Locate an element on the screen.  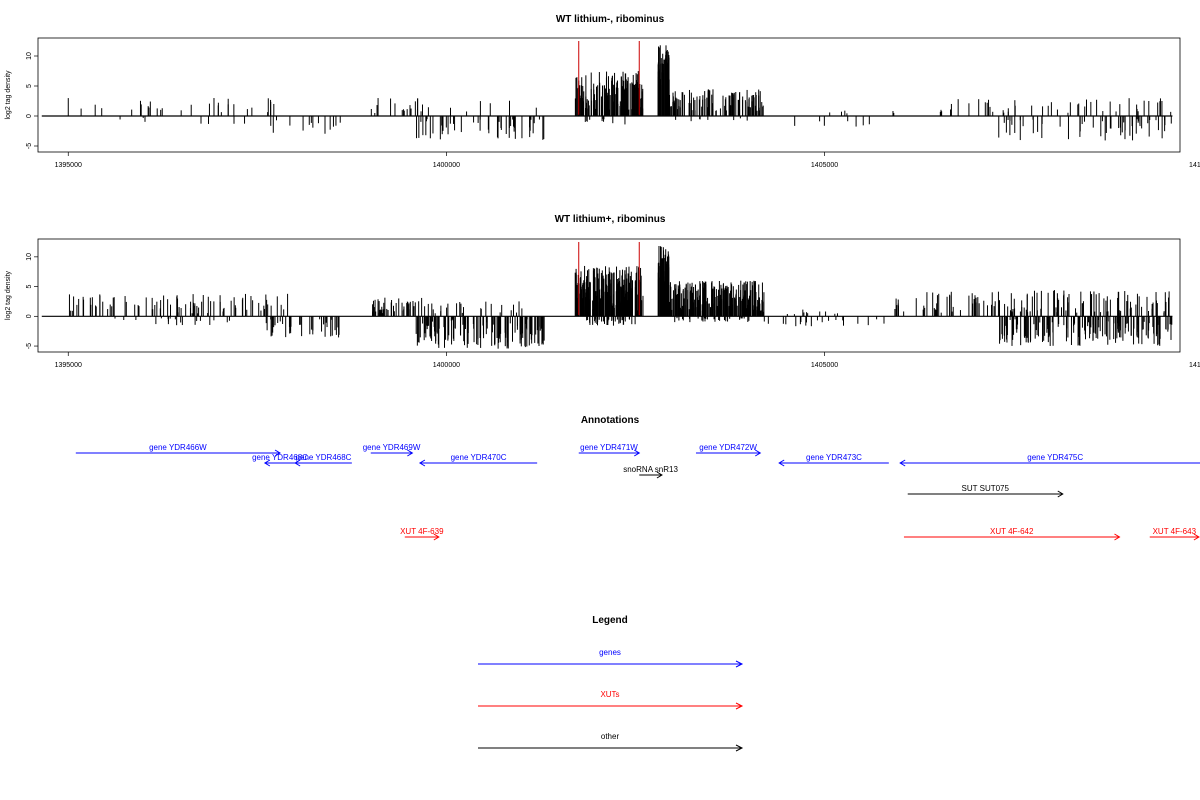
annotation-feature: SUT SUT075 is located at coordinates (985, 491).